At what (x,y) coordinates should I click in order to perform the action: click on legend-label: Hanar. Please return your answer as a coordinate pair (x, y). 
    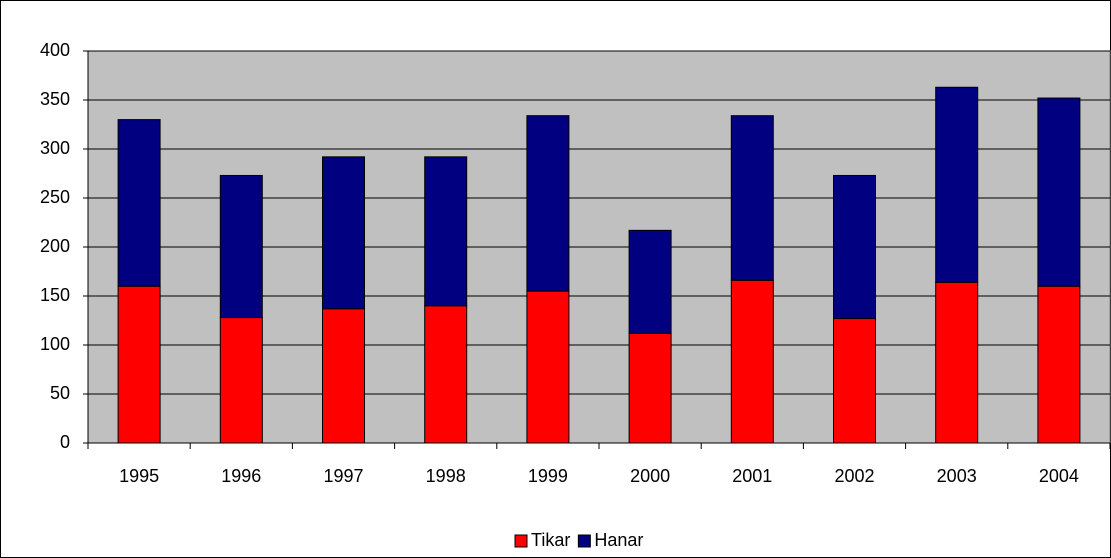
    Looking at the image, I should click on (618, 540).